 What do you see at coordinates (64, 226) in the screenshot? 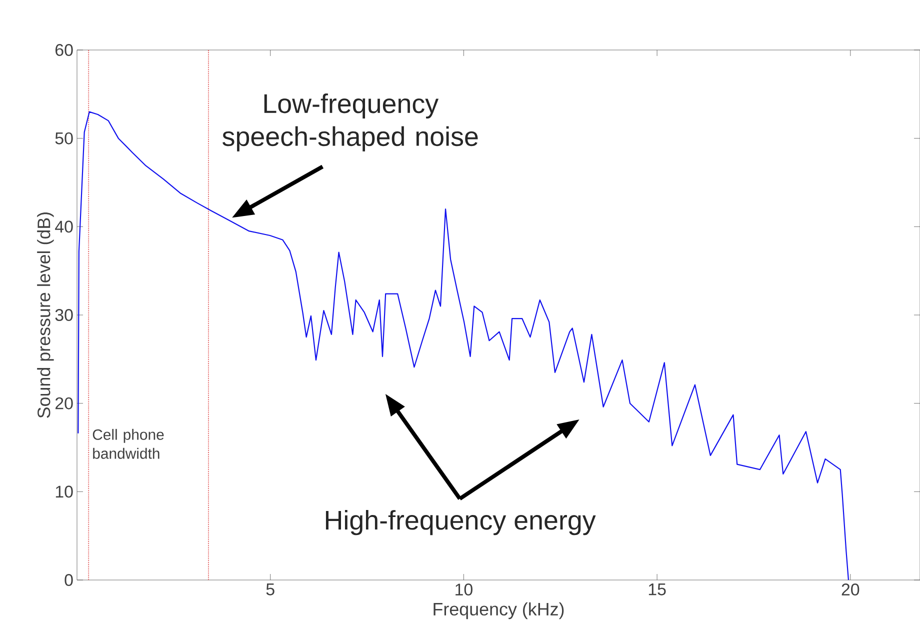
I see `y-tick-label: 40` at bounding box center [64, 226].